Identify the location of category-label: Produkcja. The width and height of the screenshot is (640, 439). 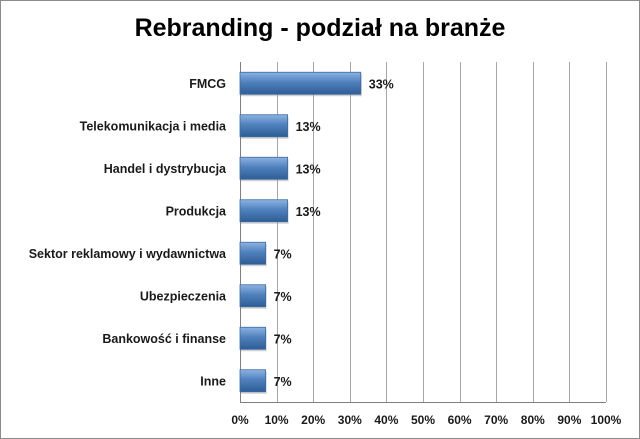
(196, 211).